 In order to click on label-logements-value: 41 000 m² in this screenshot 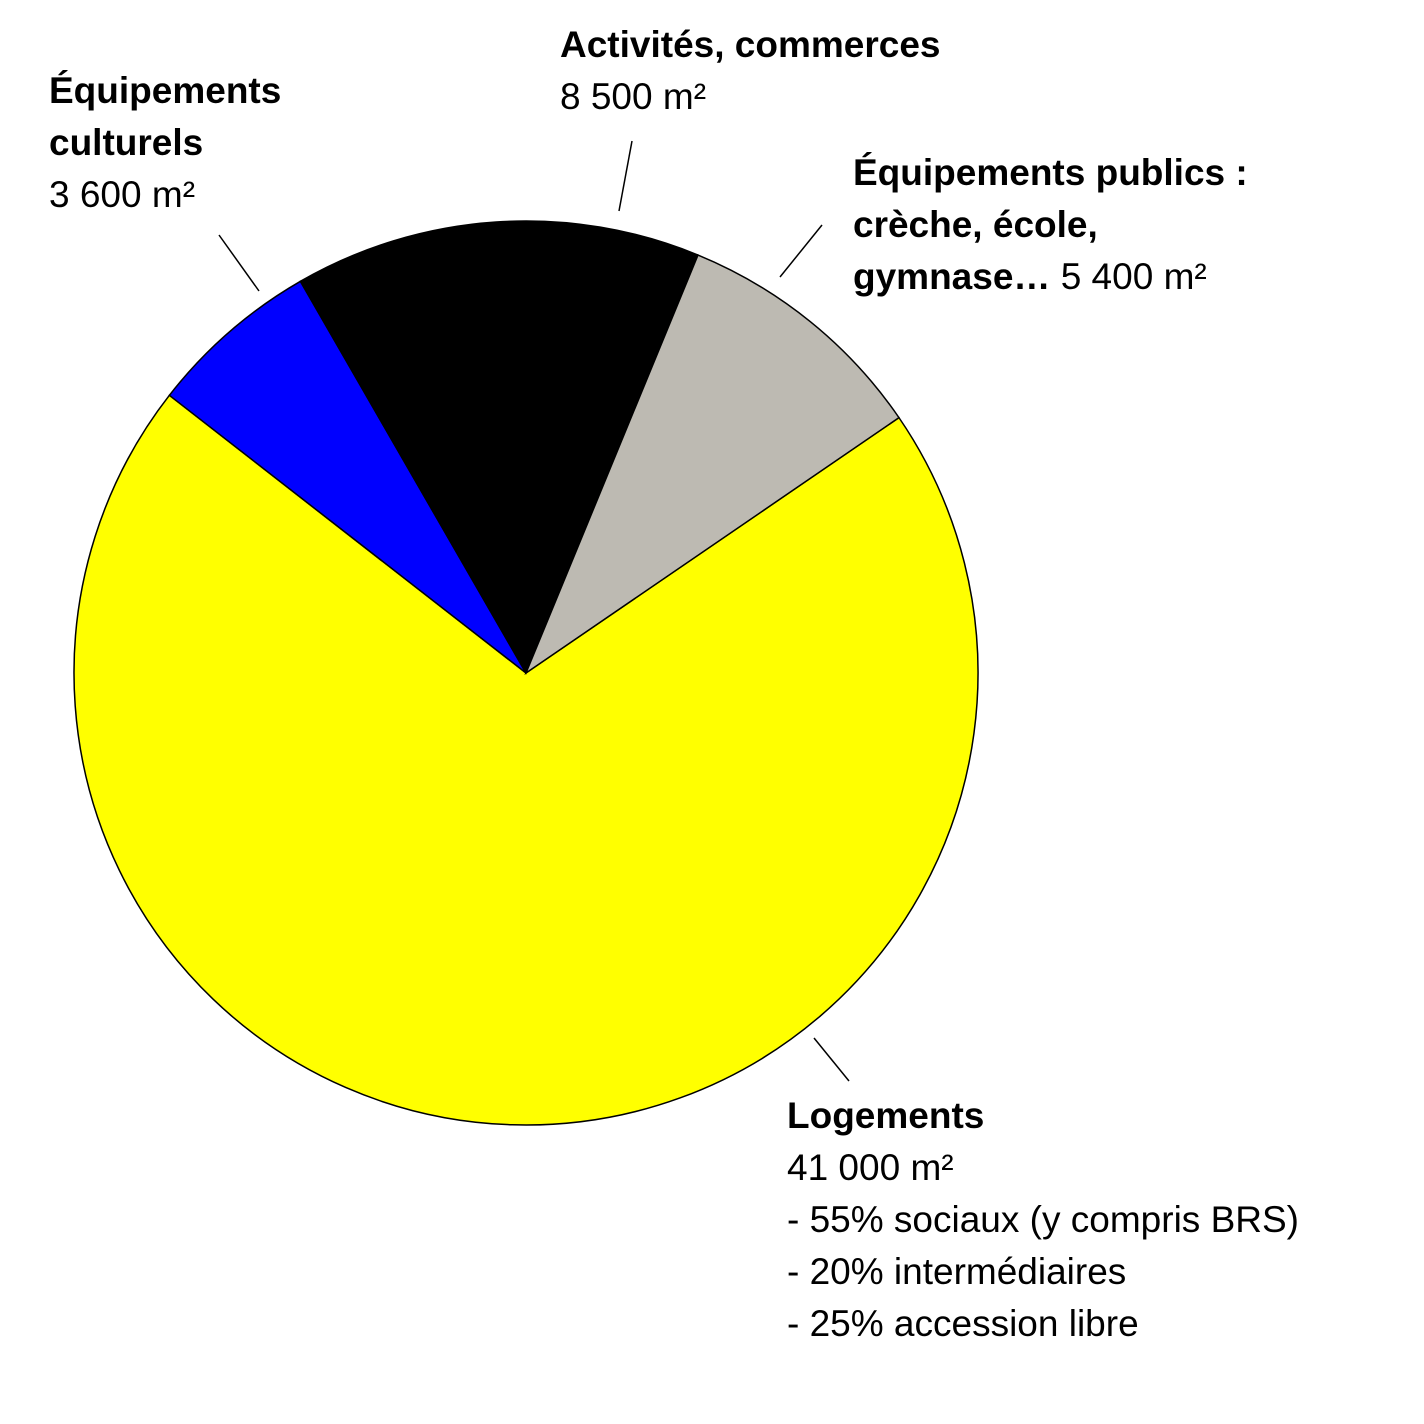, I will do `click(870, 1167)`.